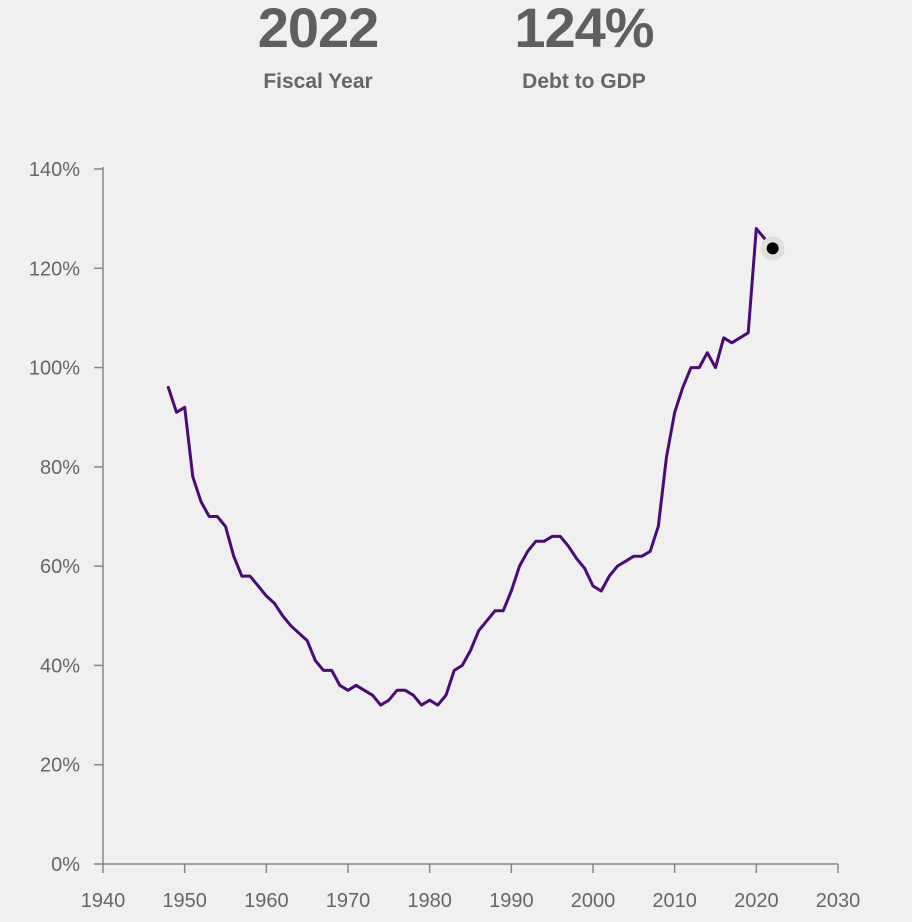  Describe the element at coordinates (184, 901) in the screenshot. I see `x-axis-tick-label: 1950` at that location.